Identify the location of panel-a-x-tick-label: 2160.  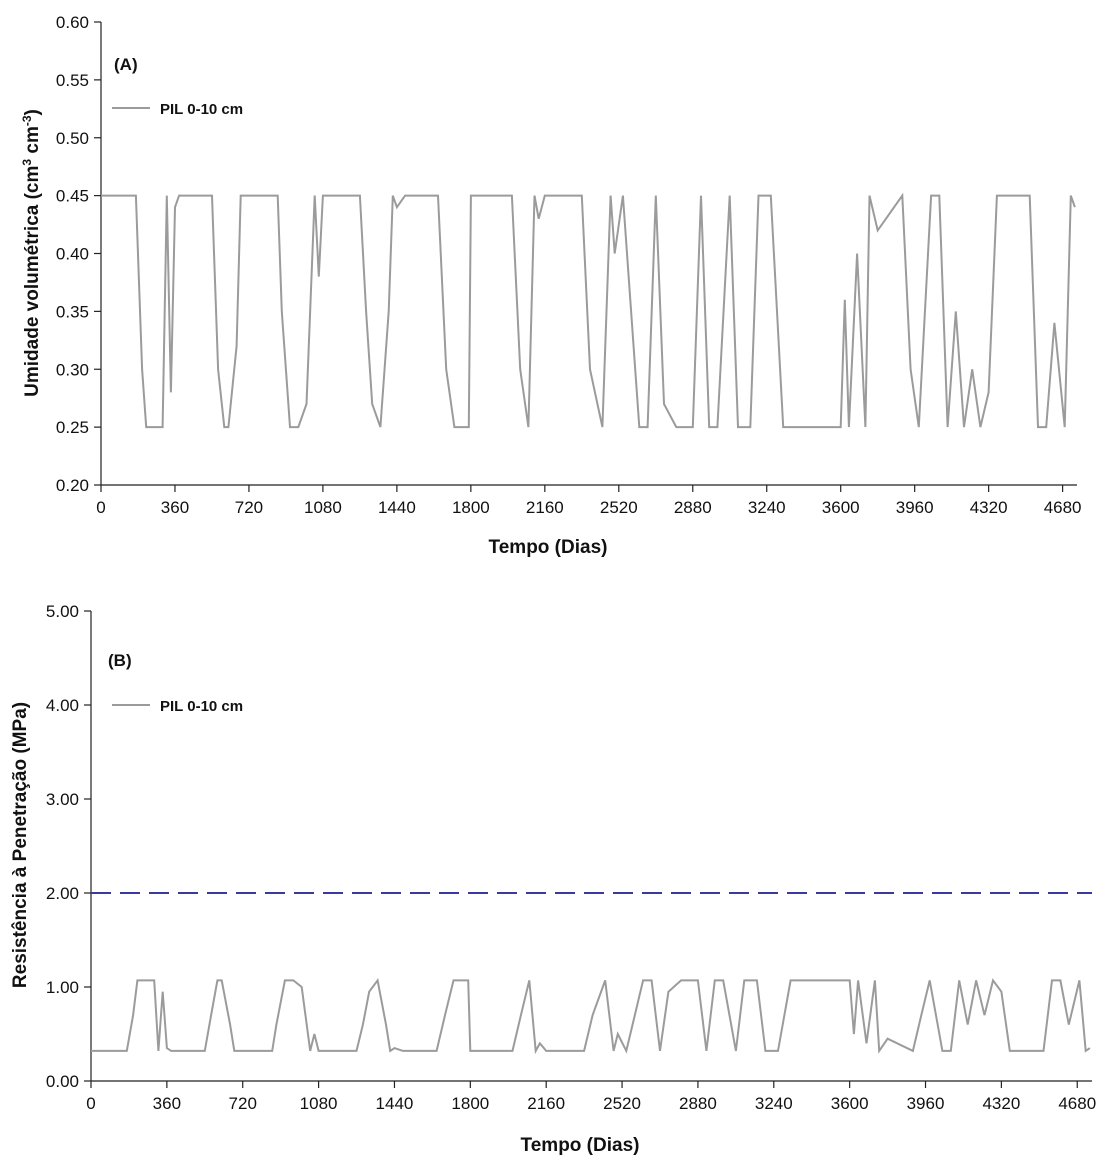
(545, 507).